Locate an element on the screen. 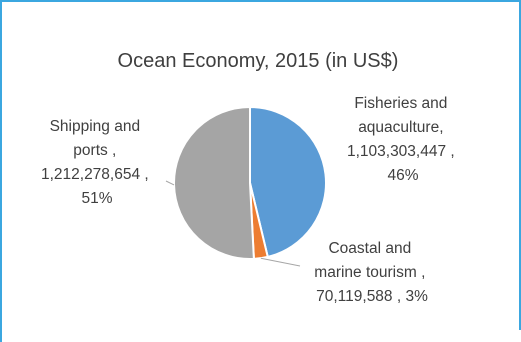 The width and height of the screenshot is (521, 342). slice-label-shipping-line-1: Shipping and is located at coordinates (95, 126).